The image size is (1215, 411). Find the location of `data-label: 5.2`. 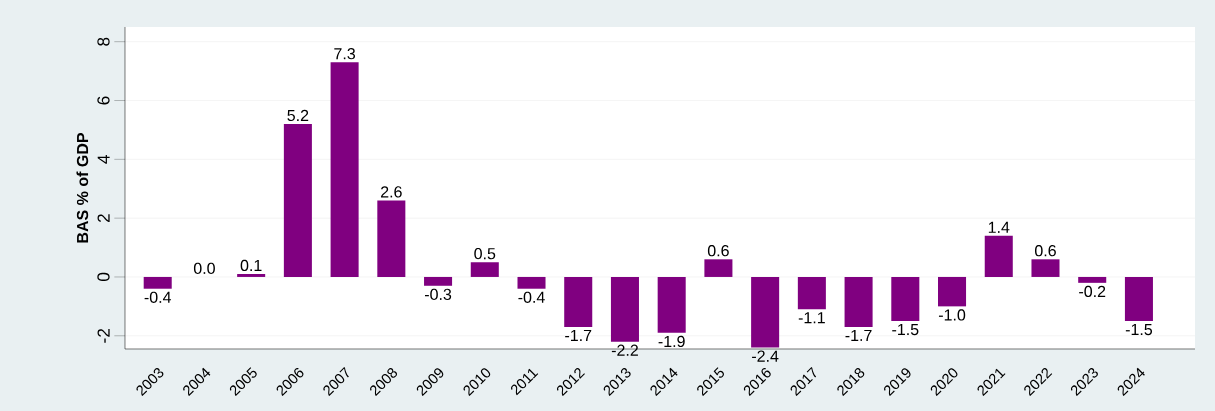

data-label: 5.2 is located at coordinates (298, 115).